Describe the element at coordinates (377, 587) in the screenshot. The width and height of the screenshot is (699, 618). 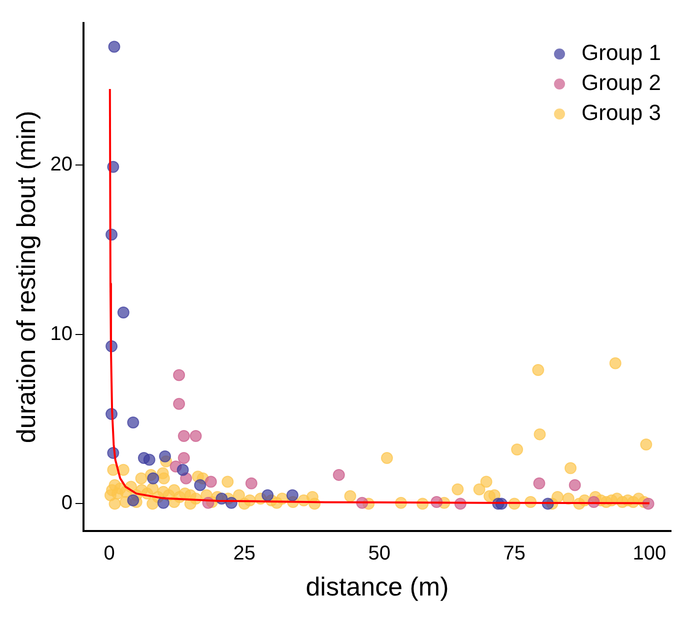
I see `x-axis-title: distance (m)` at that location.